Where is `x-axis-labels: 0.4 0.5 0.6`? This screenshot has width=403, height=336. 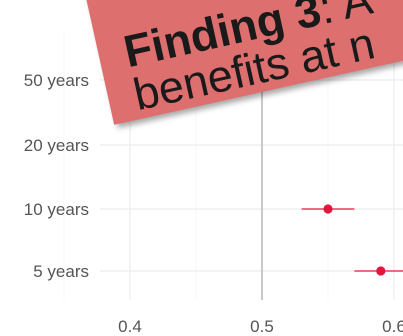 x-axis-labels: 0.4 0.5 0.6 is located at coordinates (260, 326).